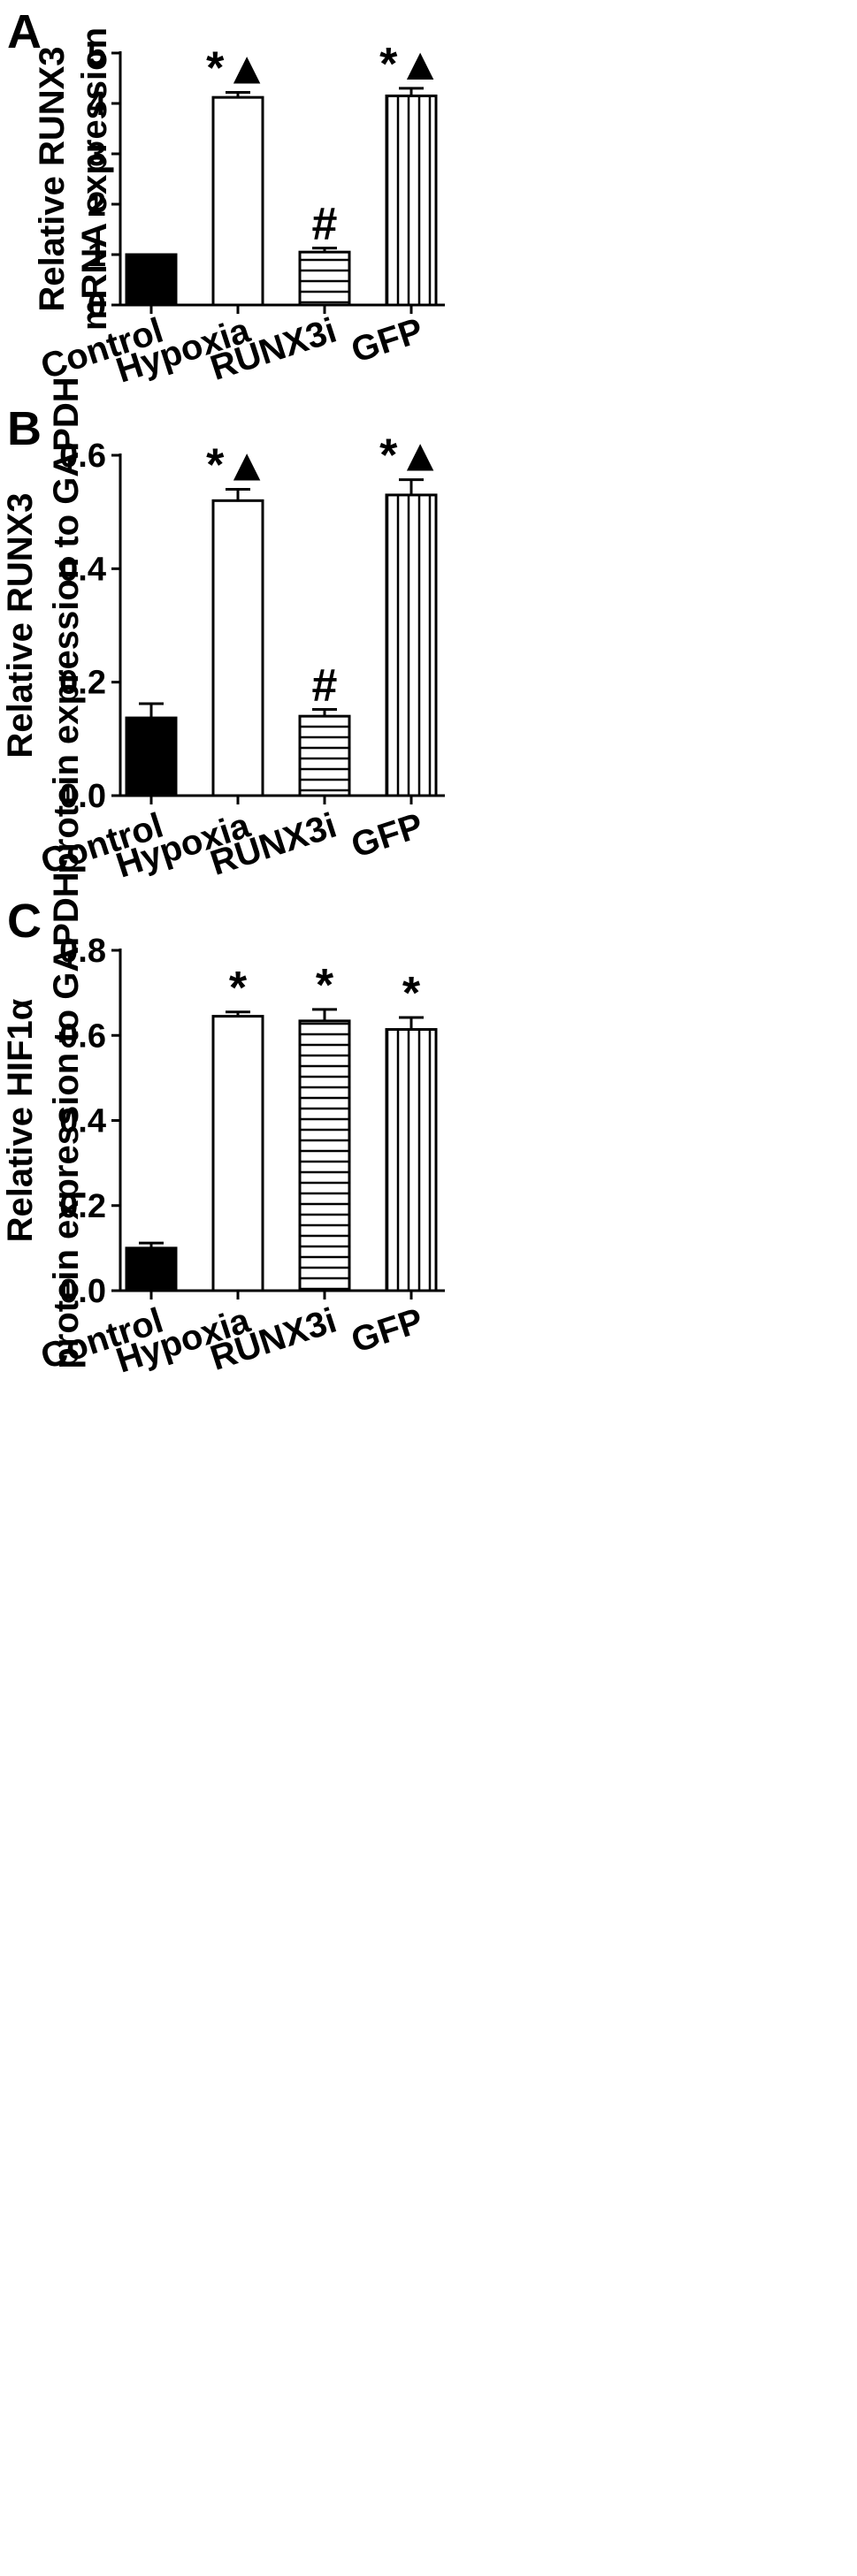 The image size is (857, 2576). Describe the element at coordinates (82, 951) in the screenshot. I see `y-tick-label: 0.8` at that location.